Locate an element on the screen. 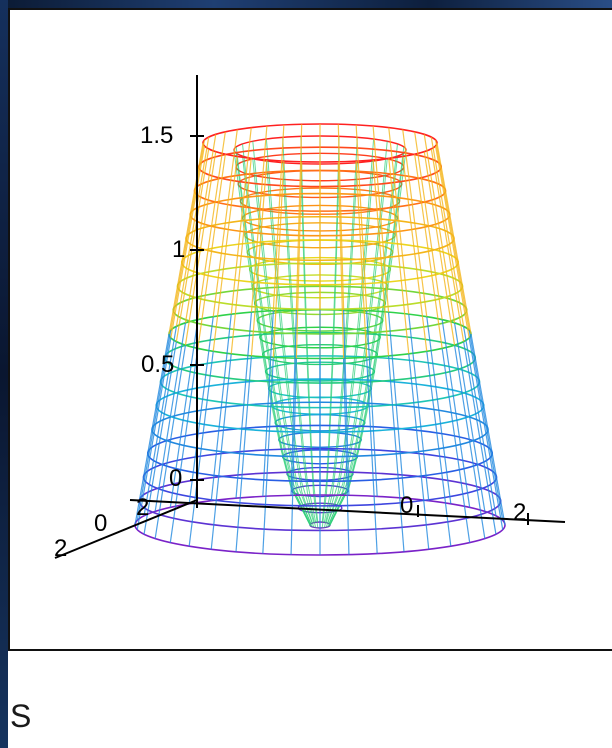 Image resolution: width=612 pixels, height=748 pixels. y-tick-2: 2 is located at coordinates (60, 548).